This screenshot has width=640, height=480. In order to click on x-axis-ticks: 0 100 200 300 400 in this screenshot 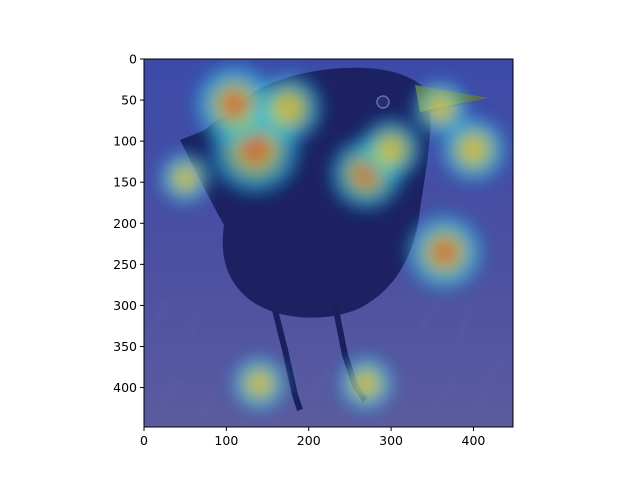, I will do `click(312, 437)`.